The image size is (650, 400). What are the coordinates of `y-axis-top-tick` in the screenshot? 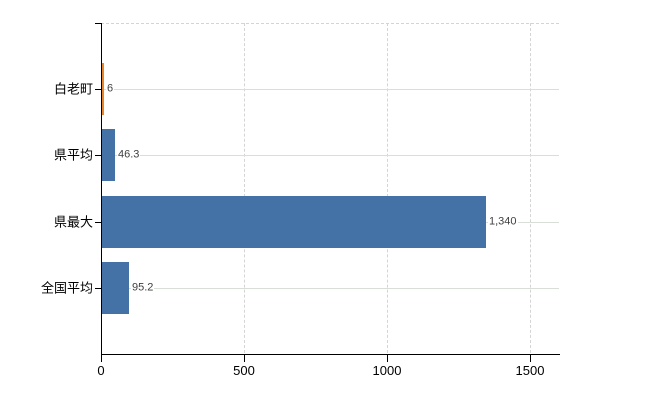 It's located at (98, 23).